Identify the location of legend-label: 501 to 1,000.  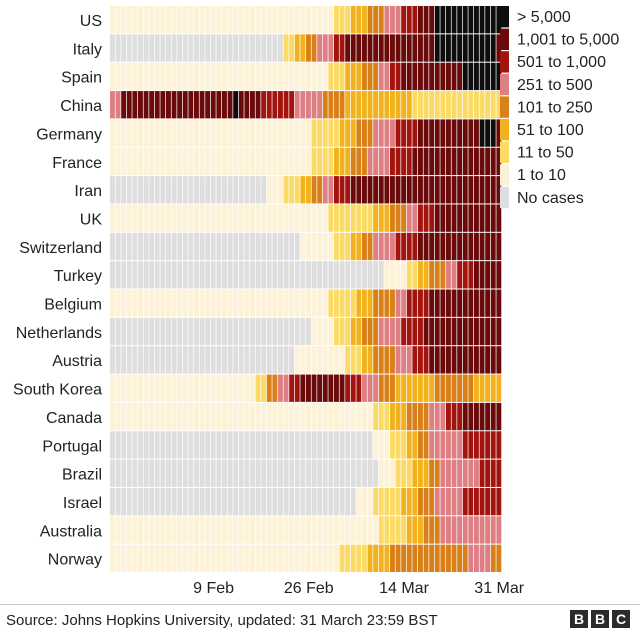
(561, 62).